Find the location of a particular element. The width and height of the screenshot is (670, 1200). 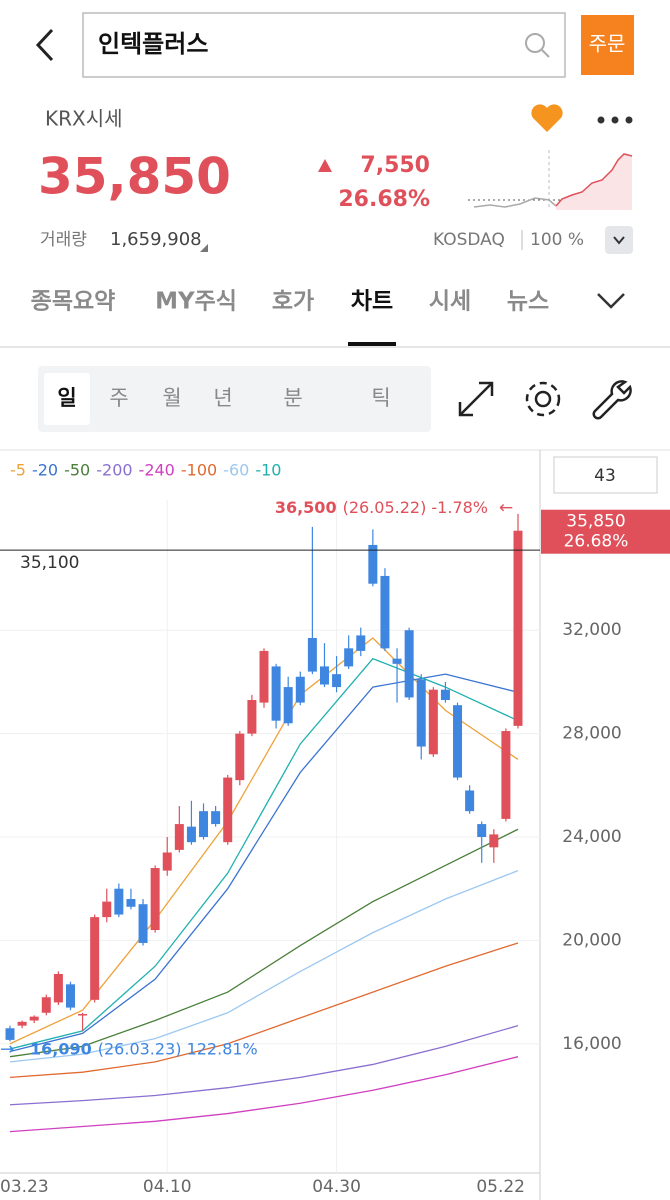

y-tick-label: 16,000 is located at coordinates (591, 1044).